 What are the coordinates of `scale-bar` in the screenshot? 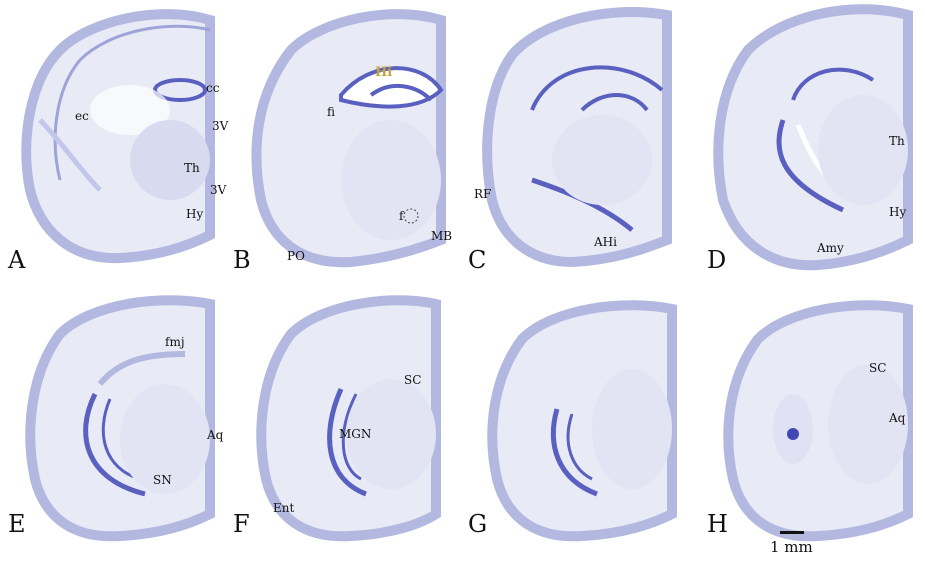 It's located at (792, 532).